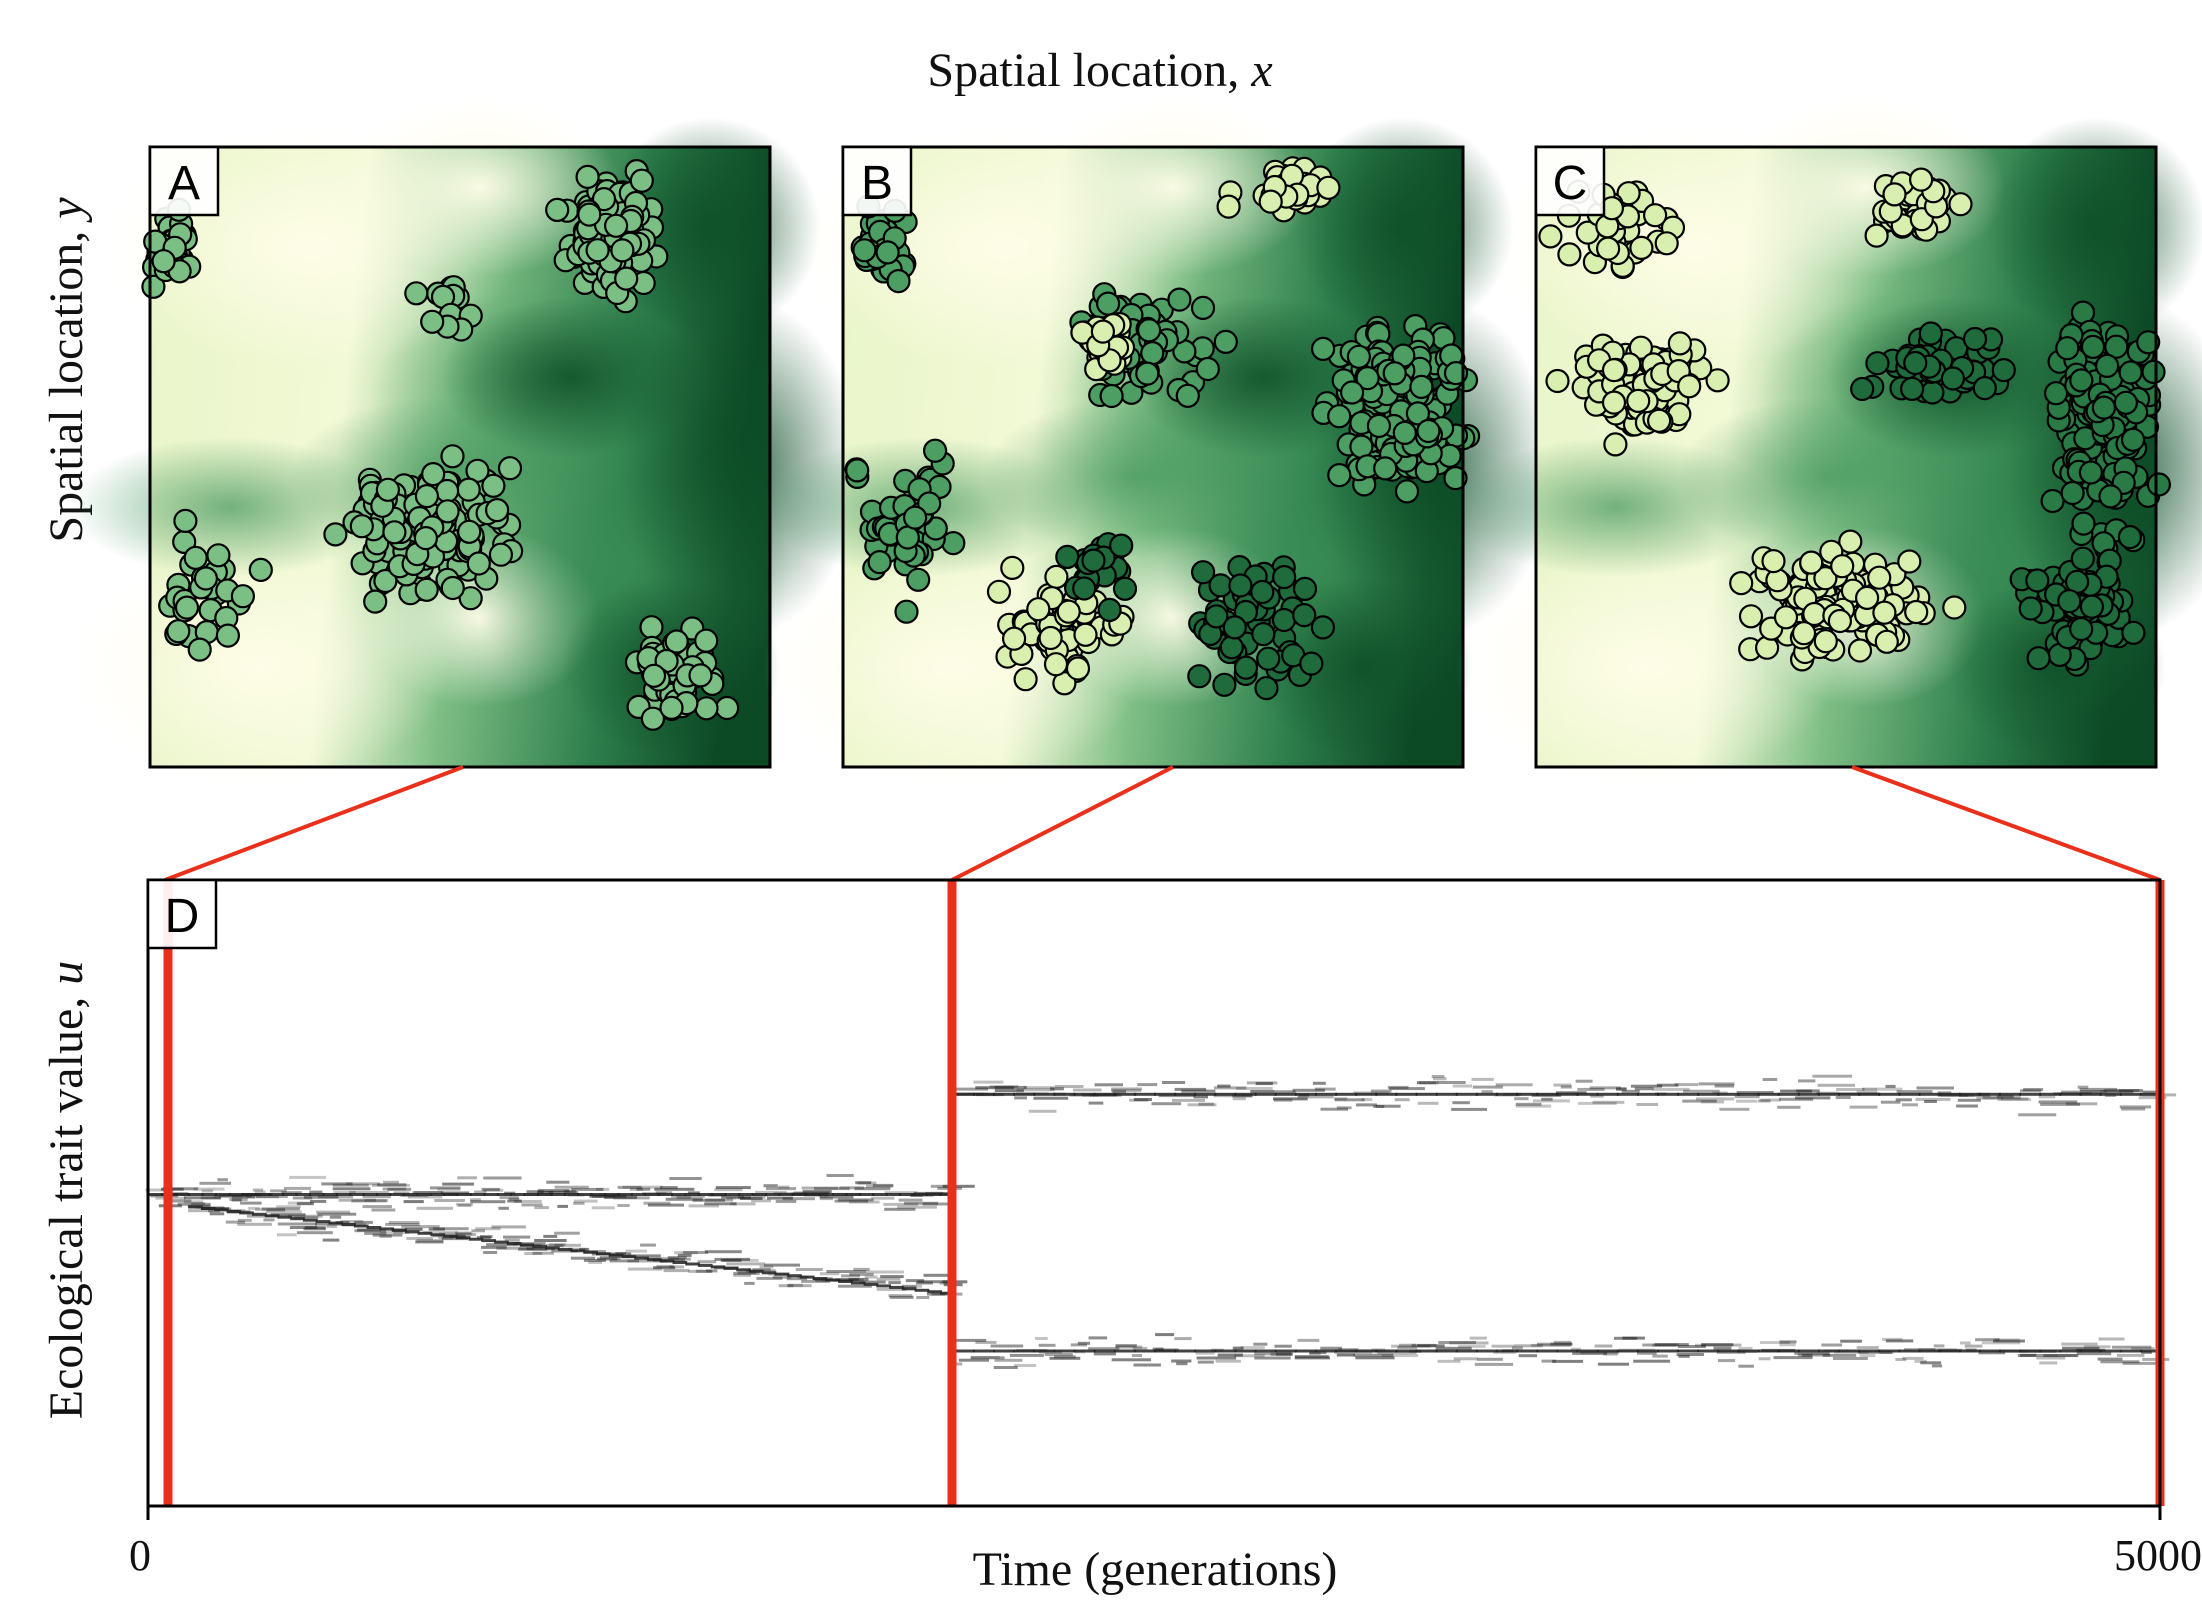 The image size is (2202, 1602). I want to click on panel-b-label-box, so click(877, 181).